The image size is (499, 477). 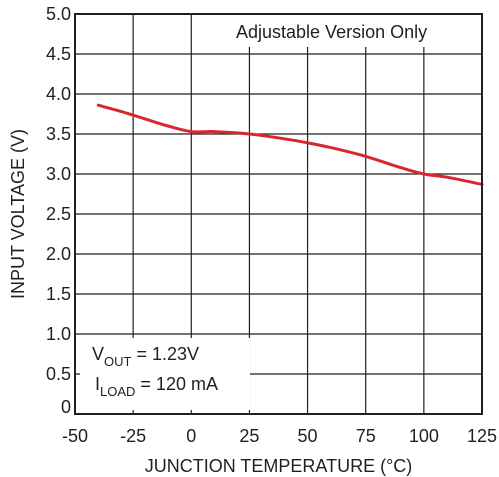 I want to click on version-note: Adjustable Version Only, so click(x=331, y=32).